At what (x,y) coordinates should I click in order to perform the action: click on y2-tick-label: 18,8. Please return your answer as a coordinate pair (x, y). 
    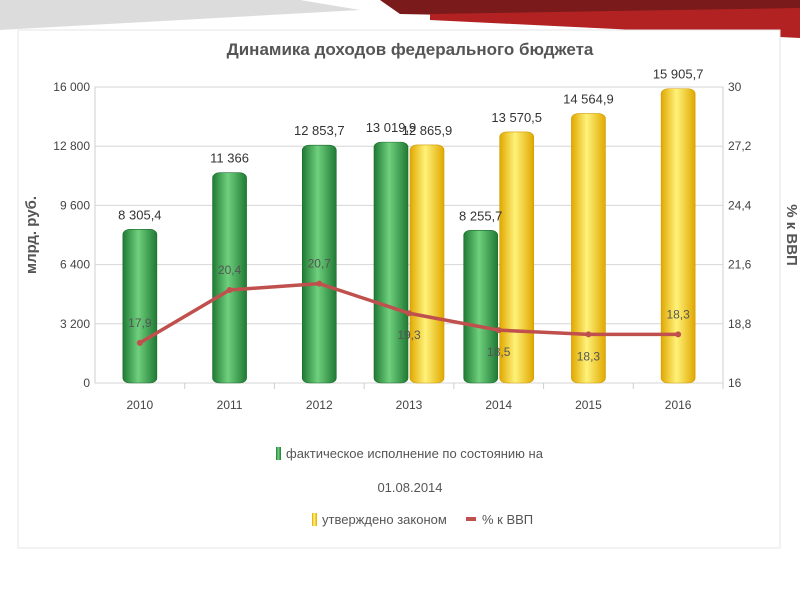
    Looking at the image, I should click on (740, 324).